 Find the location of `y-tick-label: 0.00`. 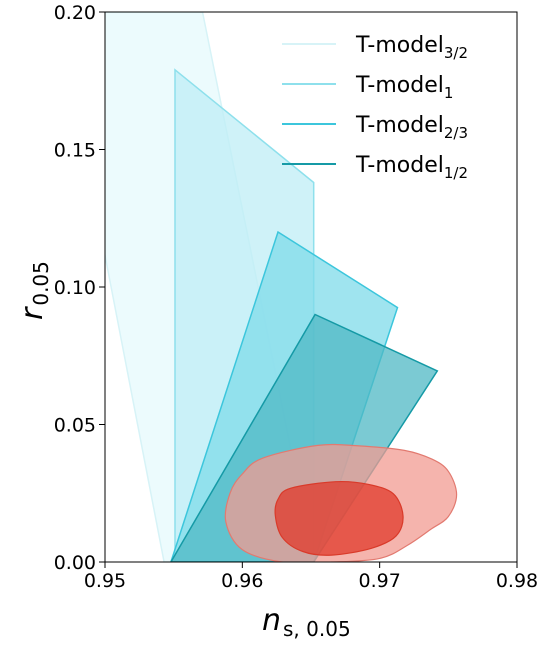

y-tick-label: 0.00 is located at coordinates (75, 563).